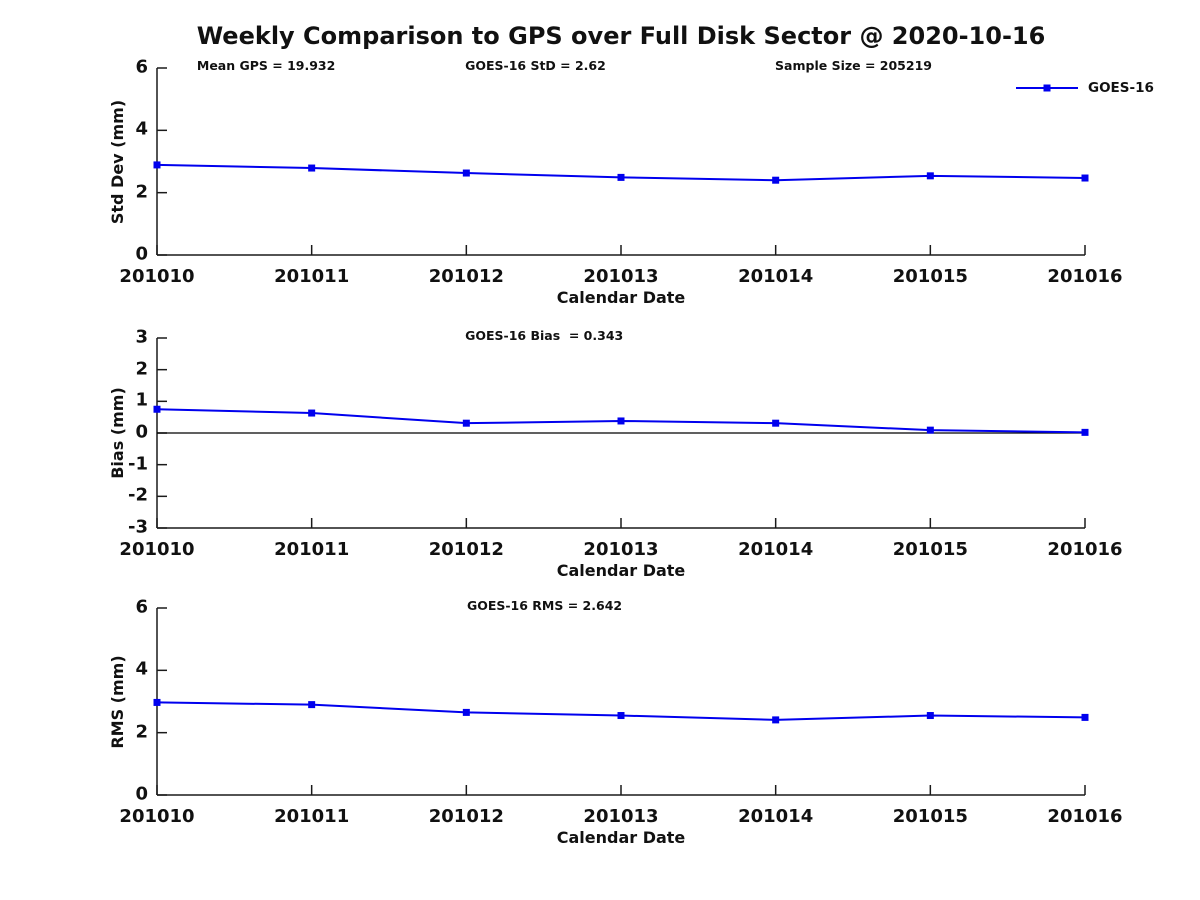 The height and width of the screenshot is (900, 1200). I want to click on panel-annotation-bias: GOES-16 Bias = 0.343, so click(544, 335).